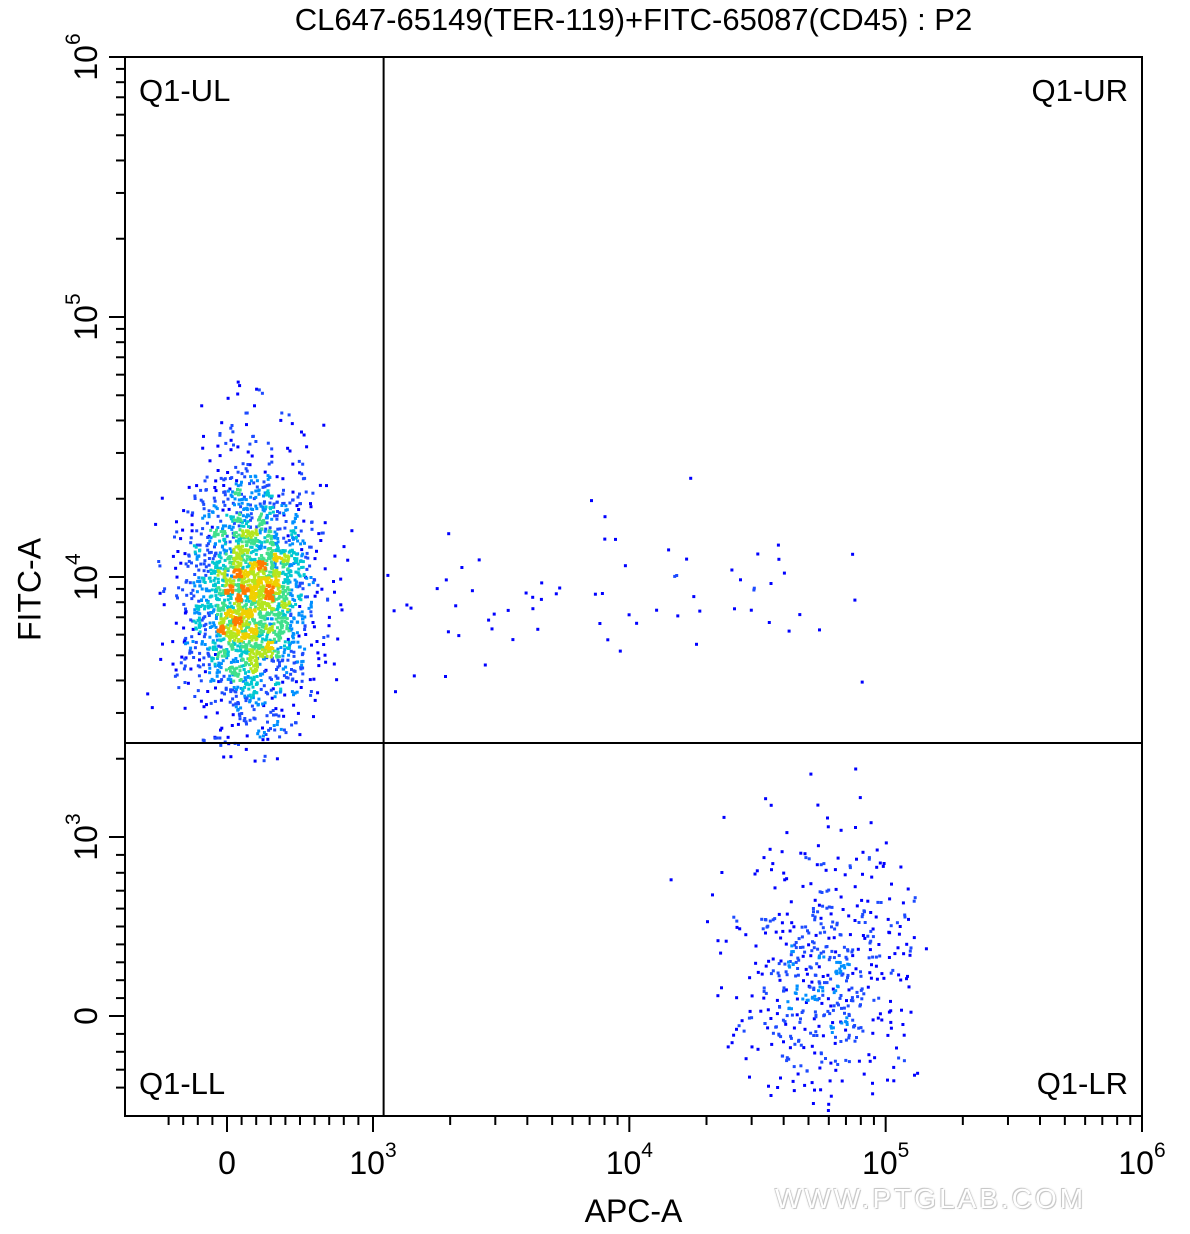  What do you see at coordinates (29, 589) in the screenshot?
I see `y-axis-label: FITC-A` at bounding box center [29, 589].